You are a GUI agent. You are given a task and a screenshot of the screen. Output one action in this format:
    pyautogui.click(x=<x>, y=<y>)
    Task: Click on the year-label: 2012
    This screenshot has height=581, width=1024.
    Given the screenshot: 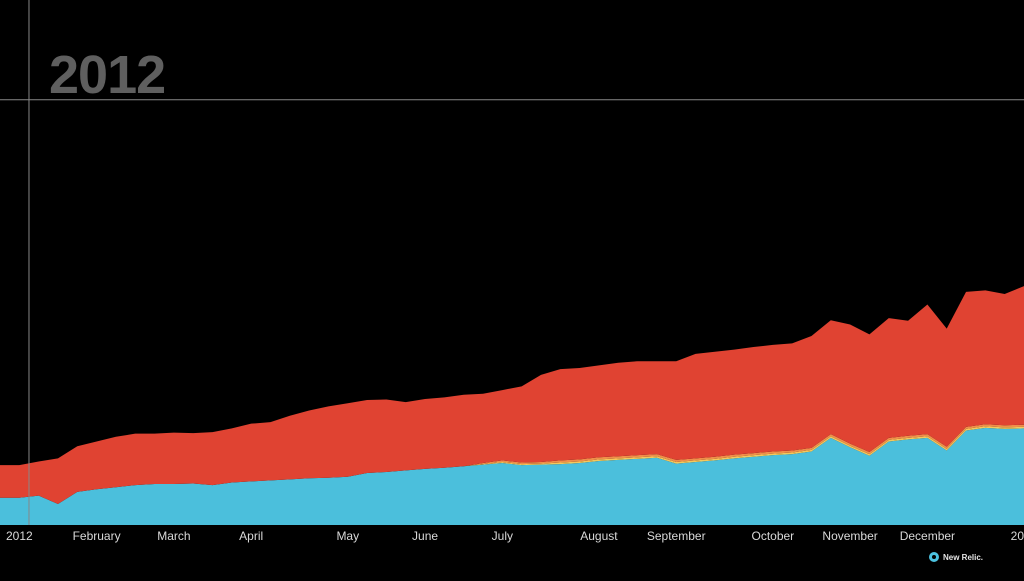 What is the action you would take?
    pyautogui.click(x=107, y=75)
    